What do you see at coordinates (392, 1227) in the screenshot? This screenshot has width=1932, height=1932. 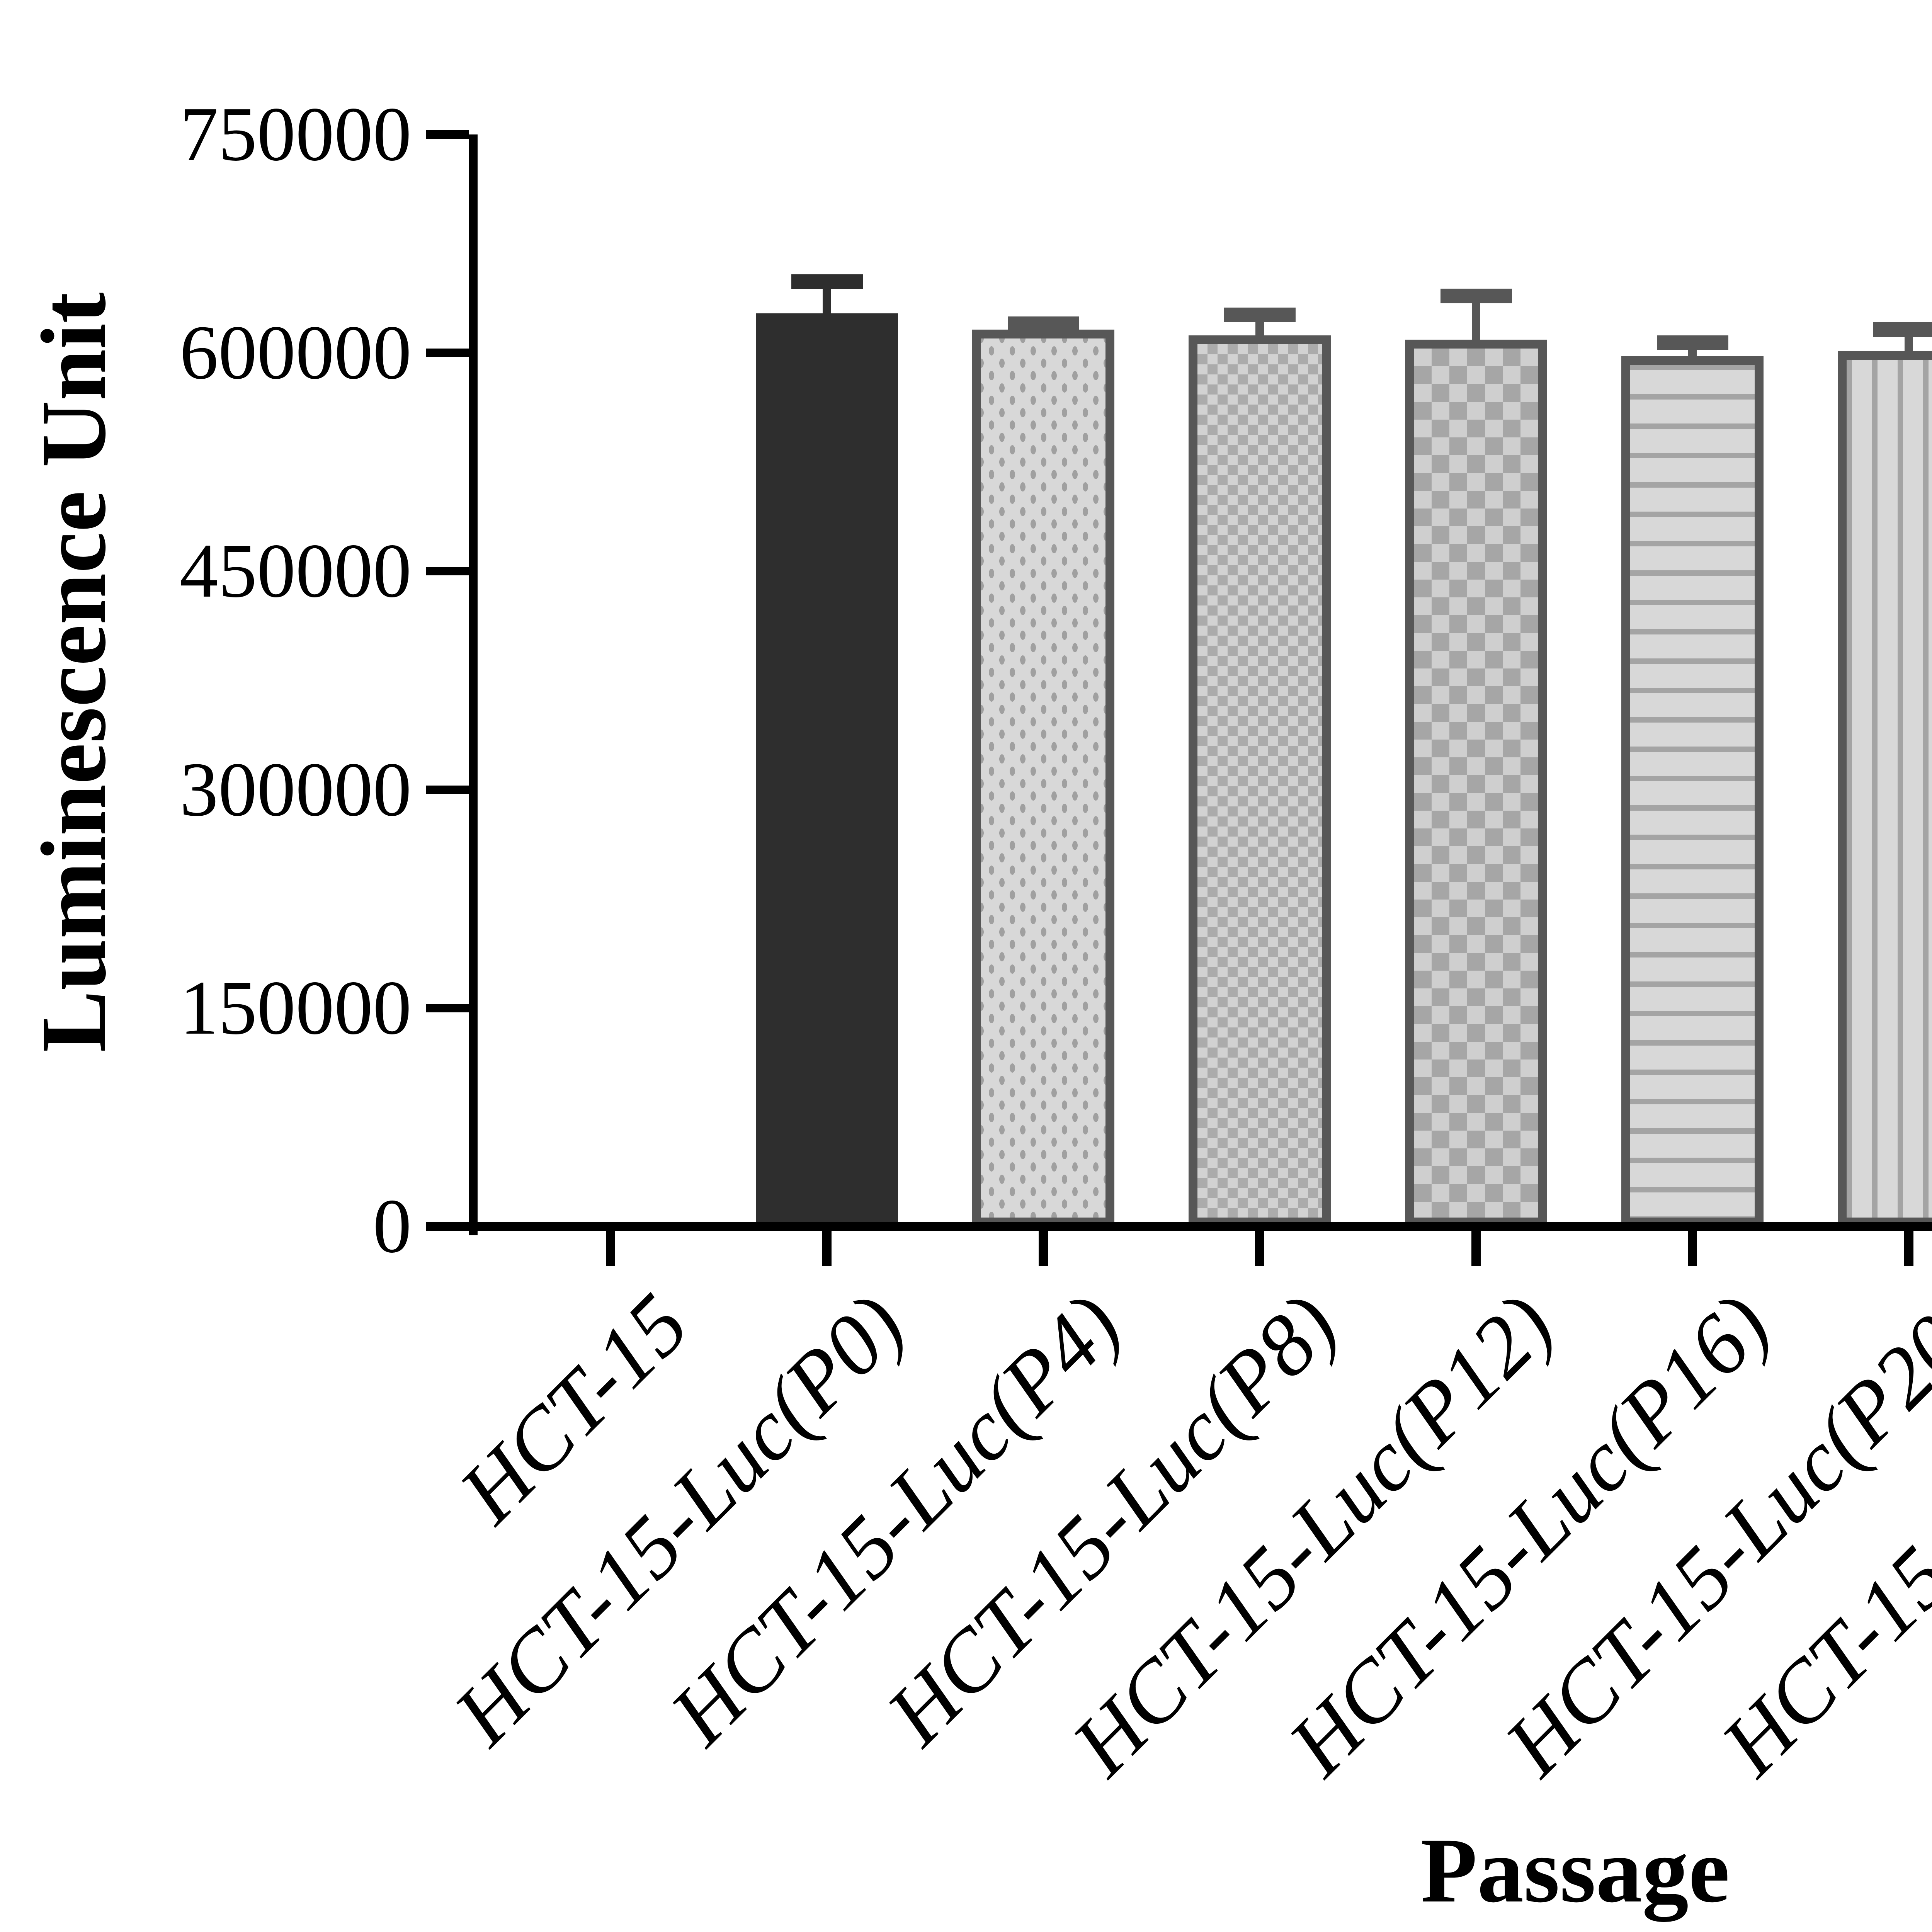 I see `y-tick-label: 0` at bounding box center [392, 1227].